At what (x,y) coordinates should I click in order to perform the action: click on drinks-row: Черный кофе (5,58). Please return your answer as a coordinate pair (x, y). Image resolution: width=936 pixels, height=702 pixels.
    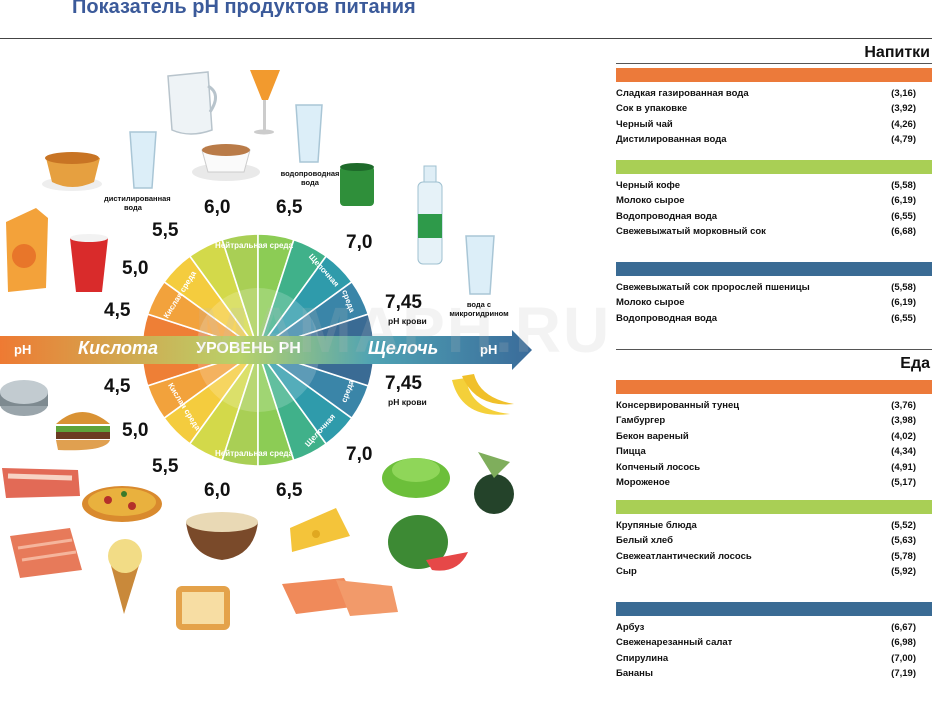
    Looking at the image, I should click on (766, 187).